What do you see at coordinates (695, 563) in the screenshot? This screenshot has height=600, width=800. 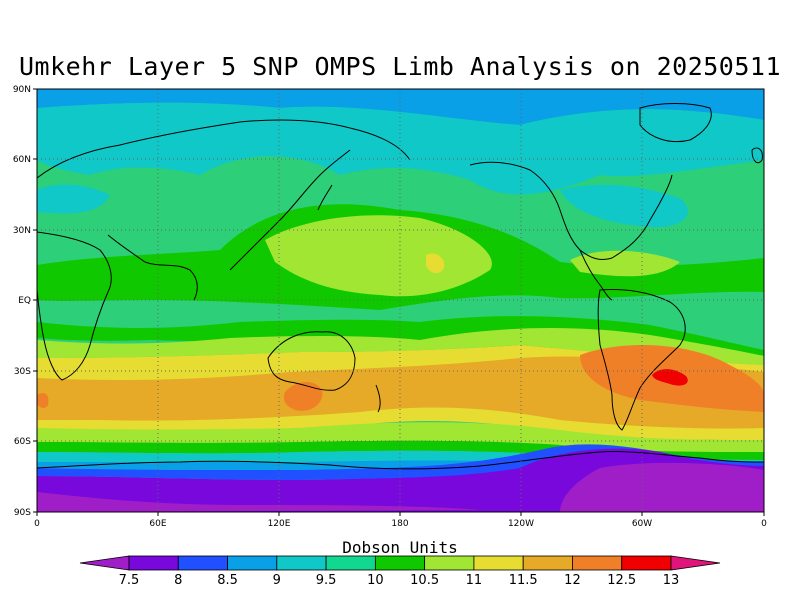 I see `colorbar-arrow-high` at bounding box center [695, 563].